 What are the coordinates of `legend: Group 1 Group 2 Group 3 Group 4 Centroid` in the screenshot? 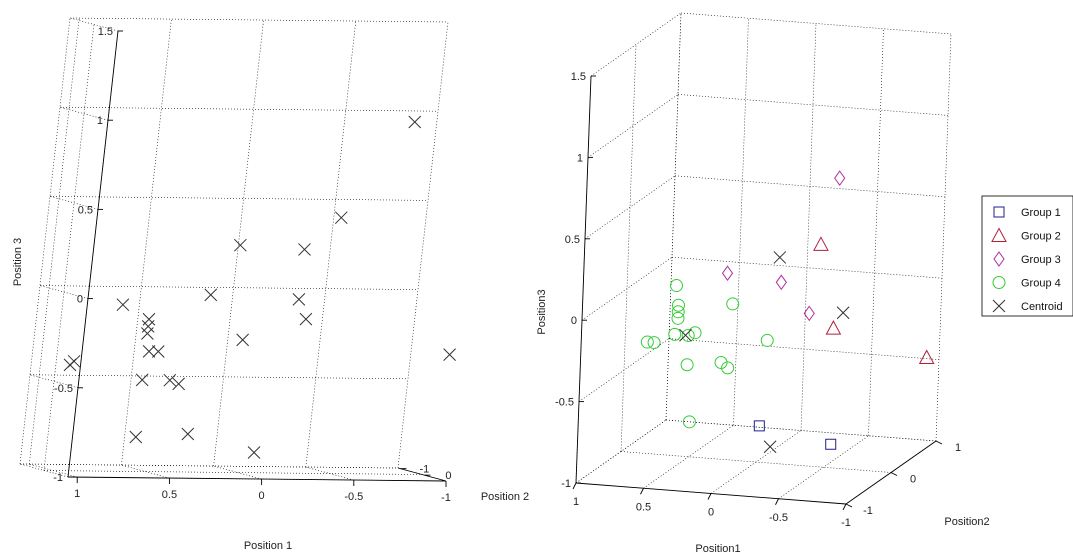 It's located at (1027, 256).